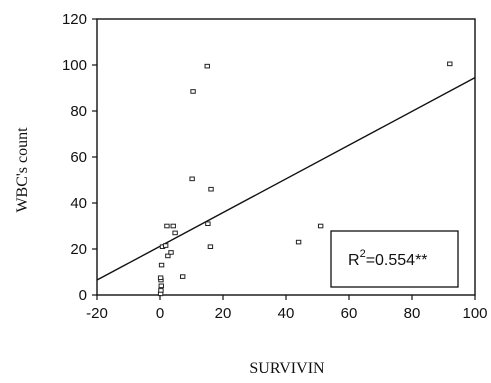 This screenshot has height=383, width=491. Describe the element at coordinates (83, 295) in the screenshot. I see `y-tick-label-0: 0` at that location.